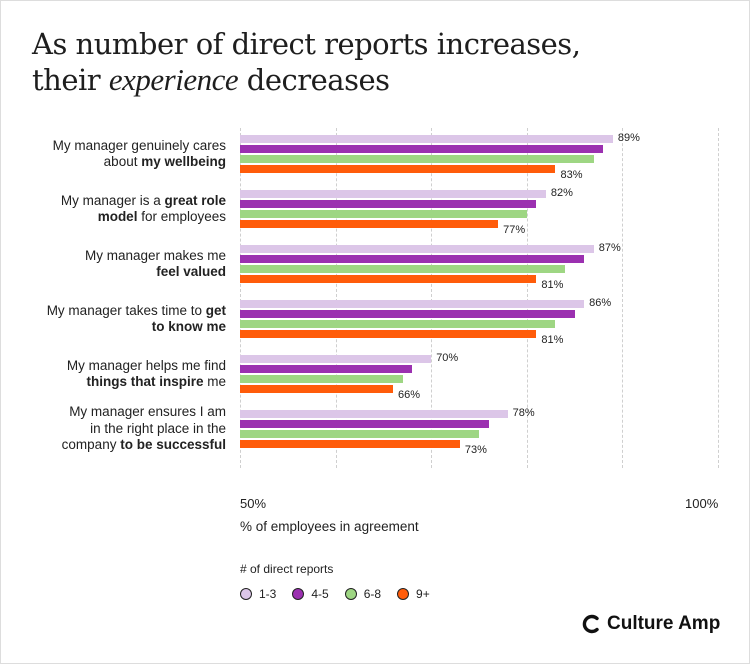 Image resolution: width=750 pixels, height=664 pixels. I want to click on data-label: 89%, so click(628, 138).